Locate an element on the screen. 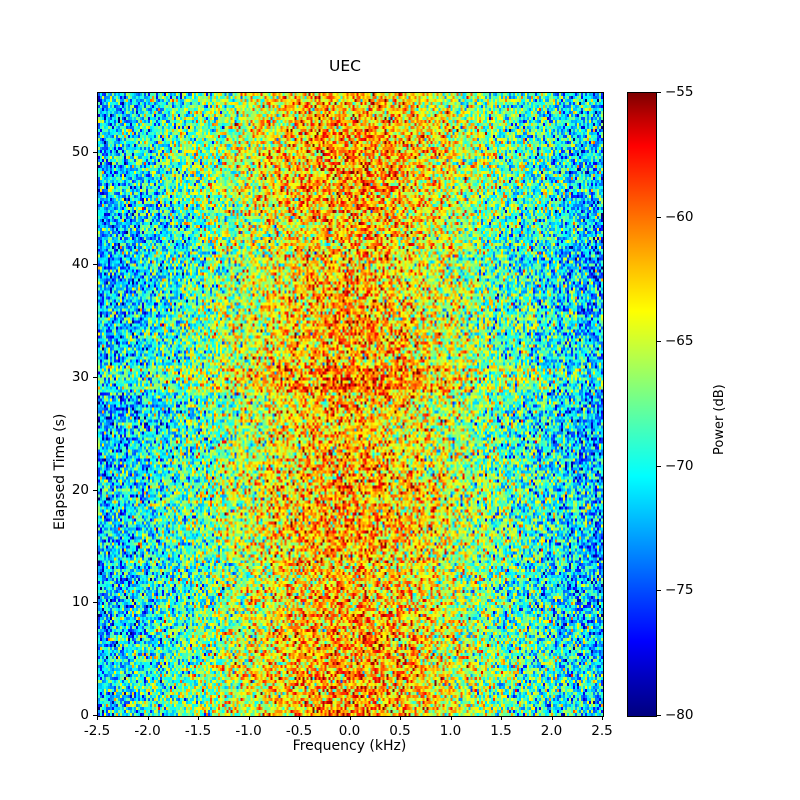 The height and width of the screenshot is (800, 800). x-tick-label: 0.5 is located at coordinates (400, 731).